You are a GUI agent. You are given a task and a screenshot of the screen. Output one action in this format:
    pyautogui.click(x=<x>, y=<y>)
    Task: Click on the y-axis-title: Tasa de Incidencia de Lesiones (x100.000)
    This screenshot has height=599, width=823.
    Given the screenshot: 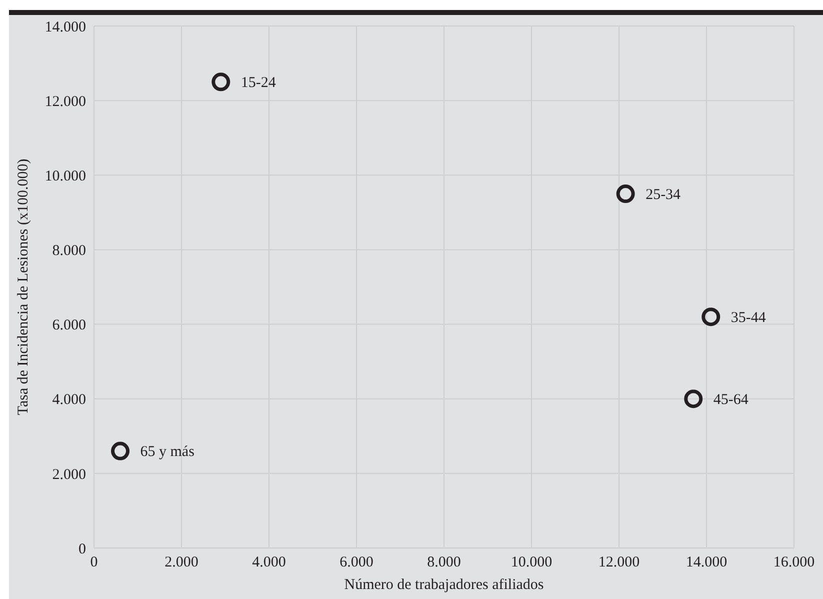 What is the action you would take?
    pyautogui.click(x=23, y=287)
    